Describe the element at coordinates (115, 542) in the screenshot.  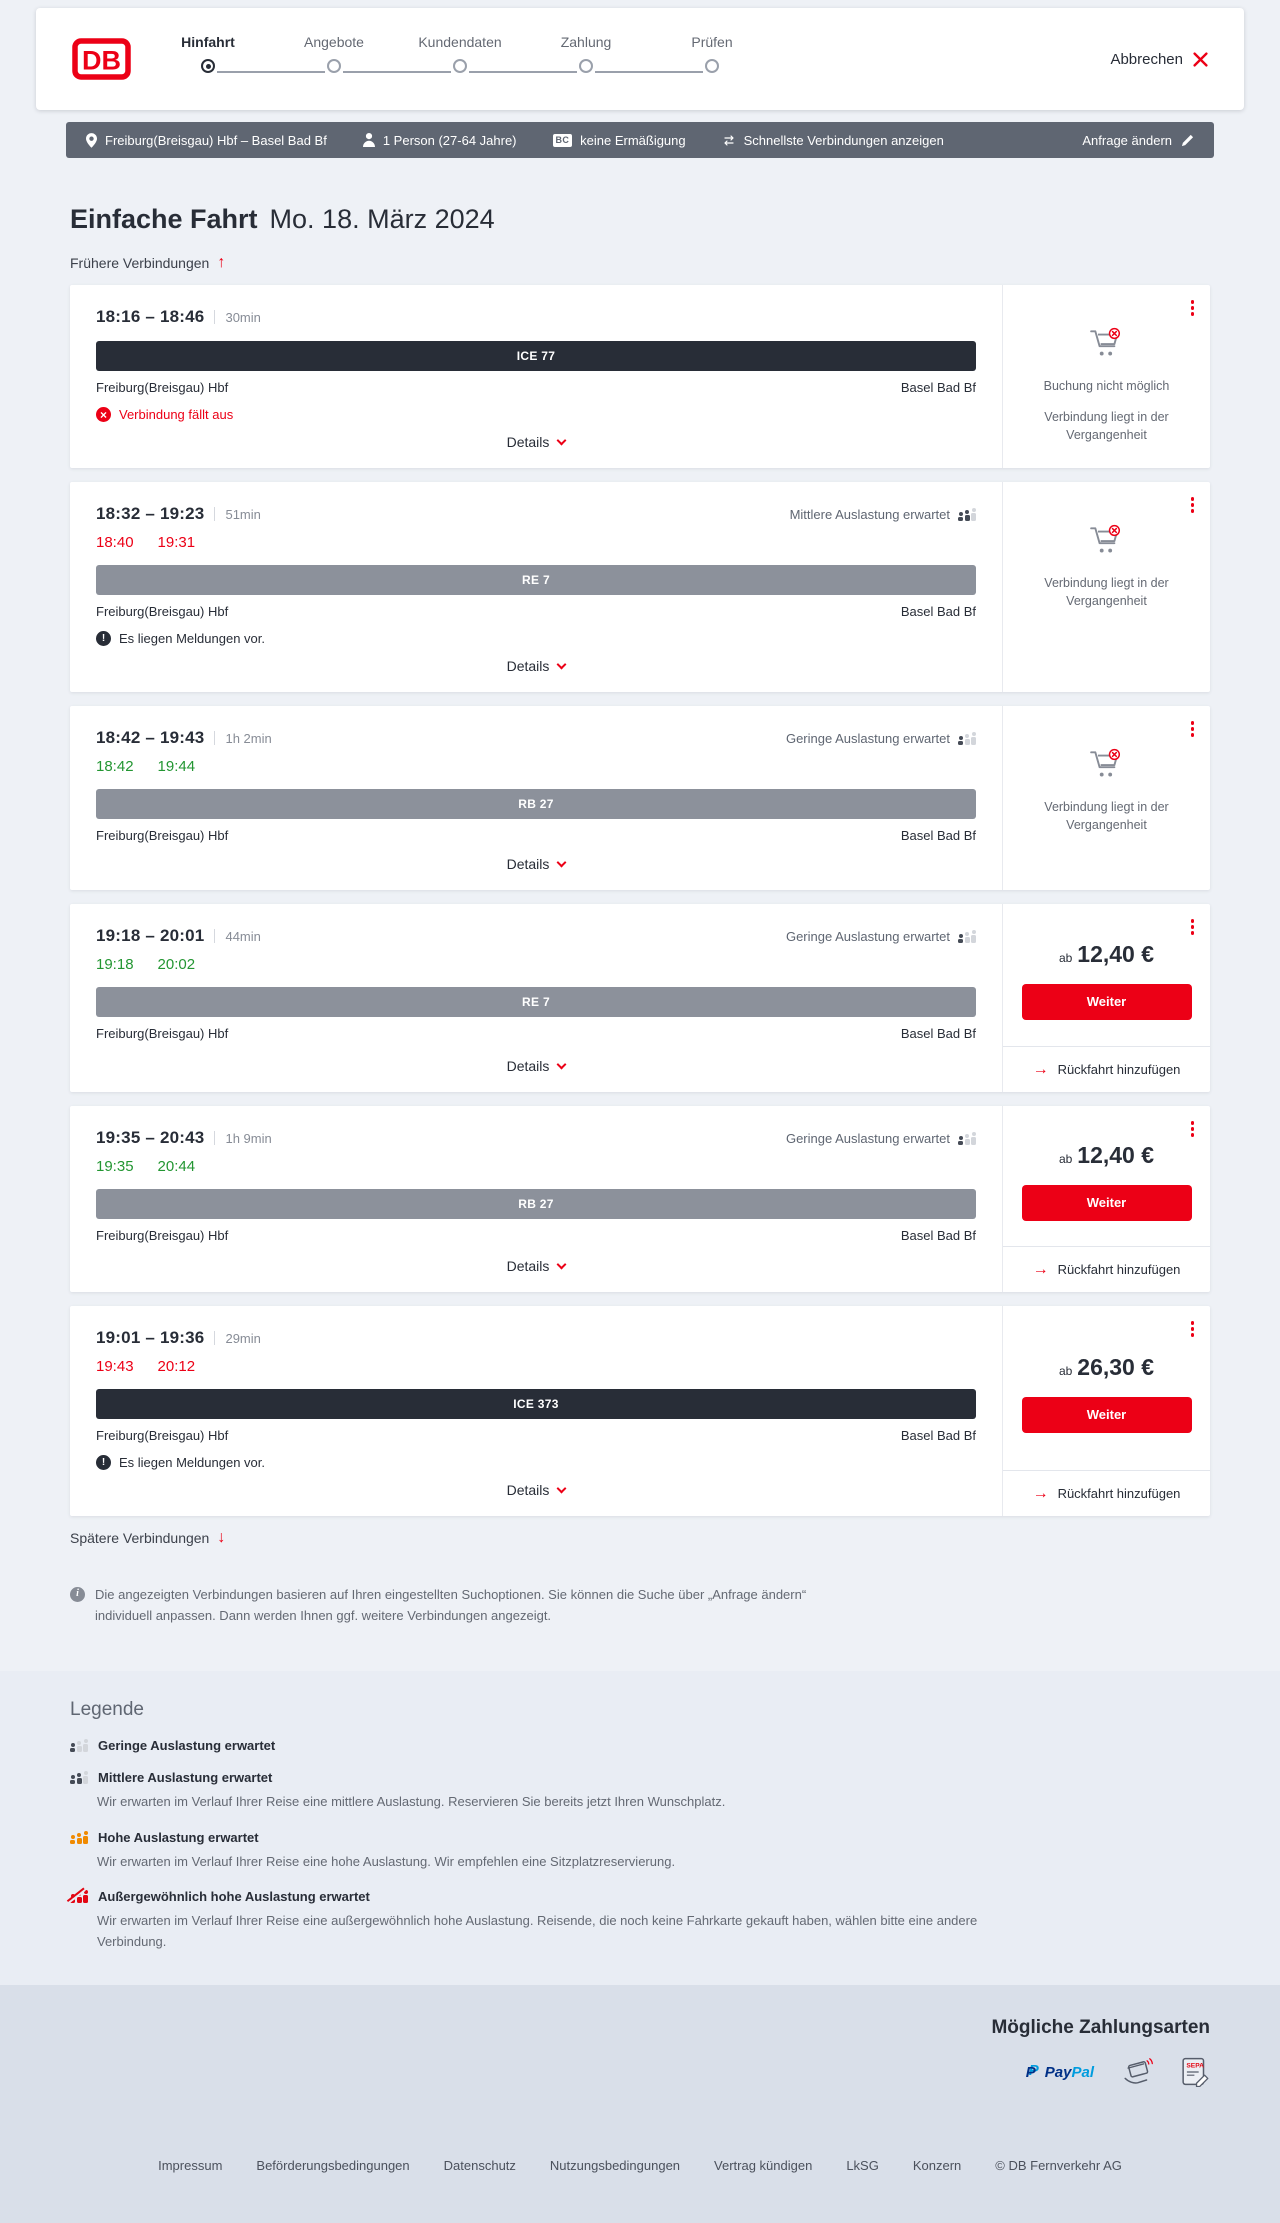
I see `realtime-departure: 18:40` at that location.